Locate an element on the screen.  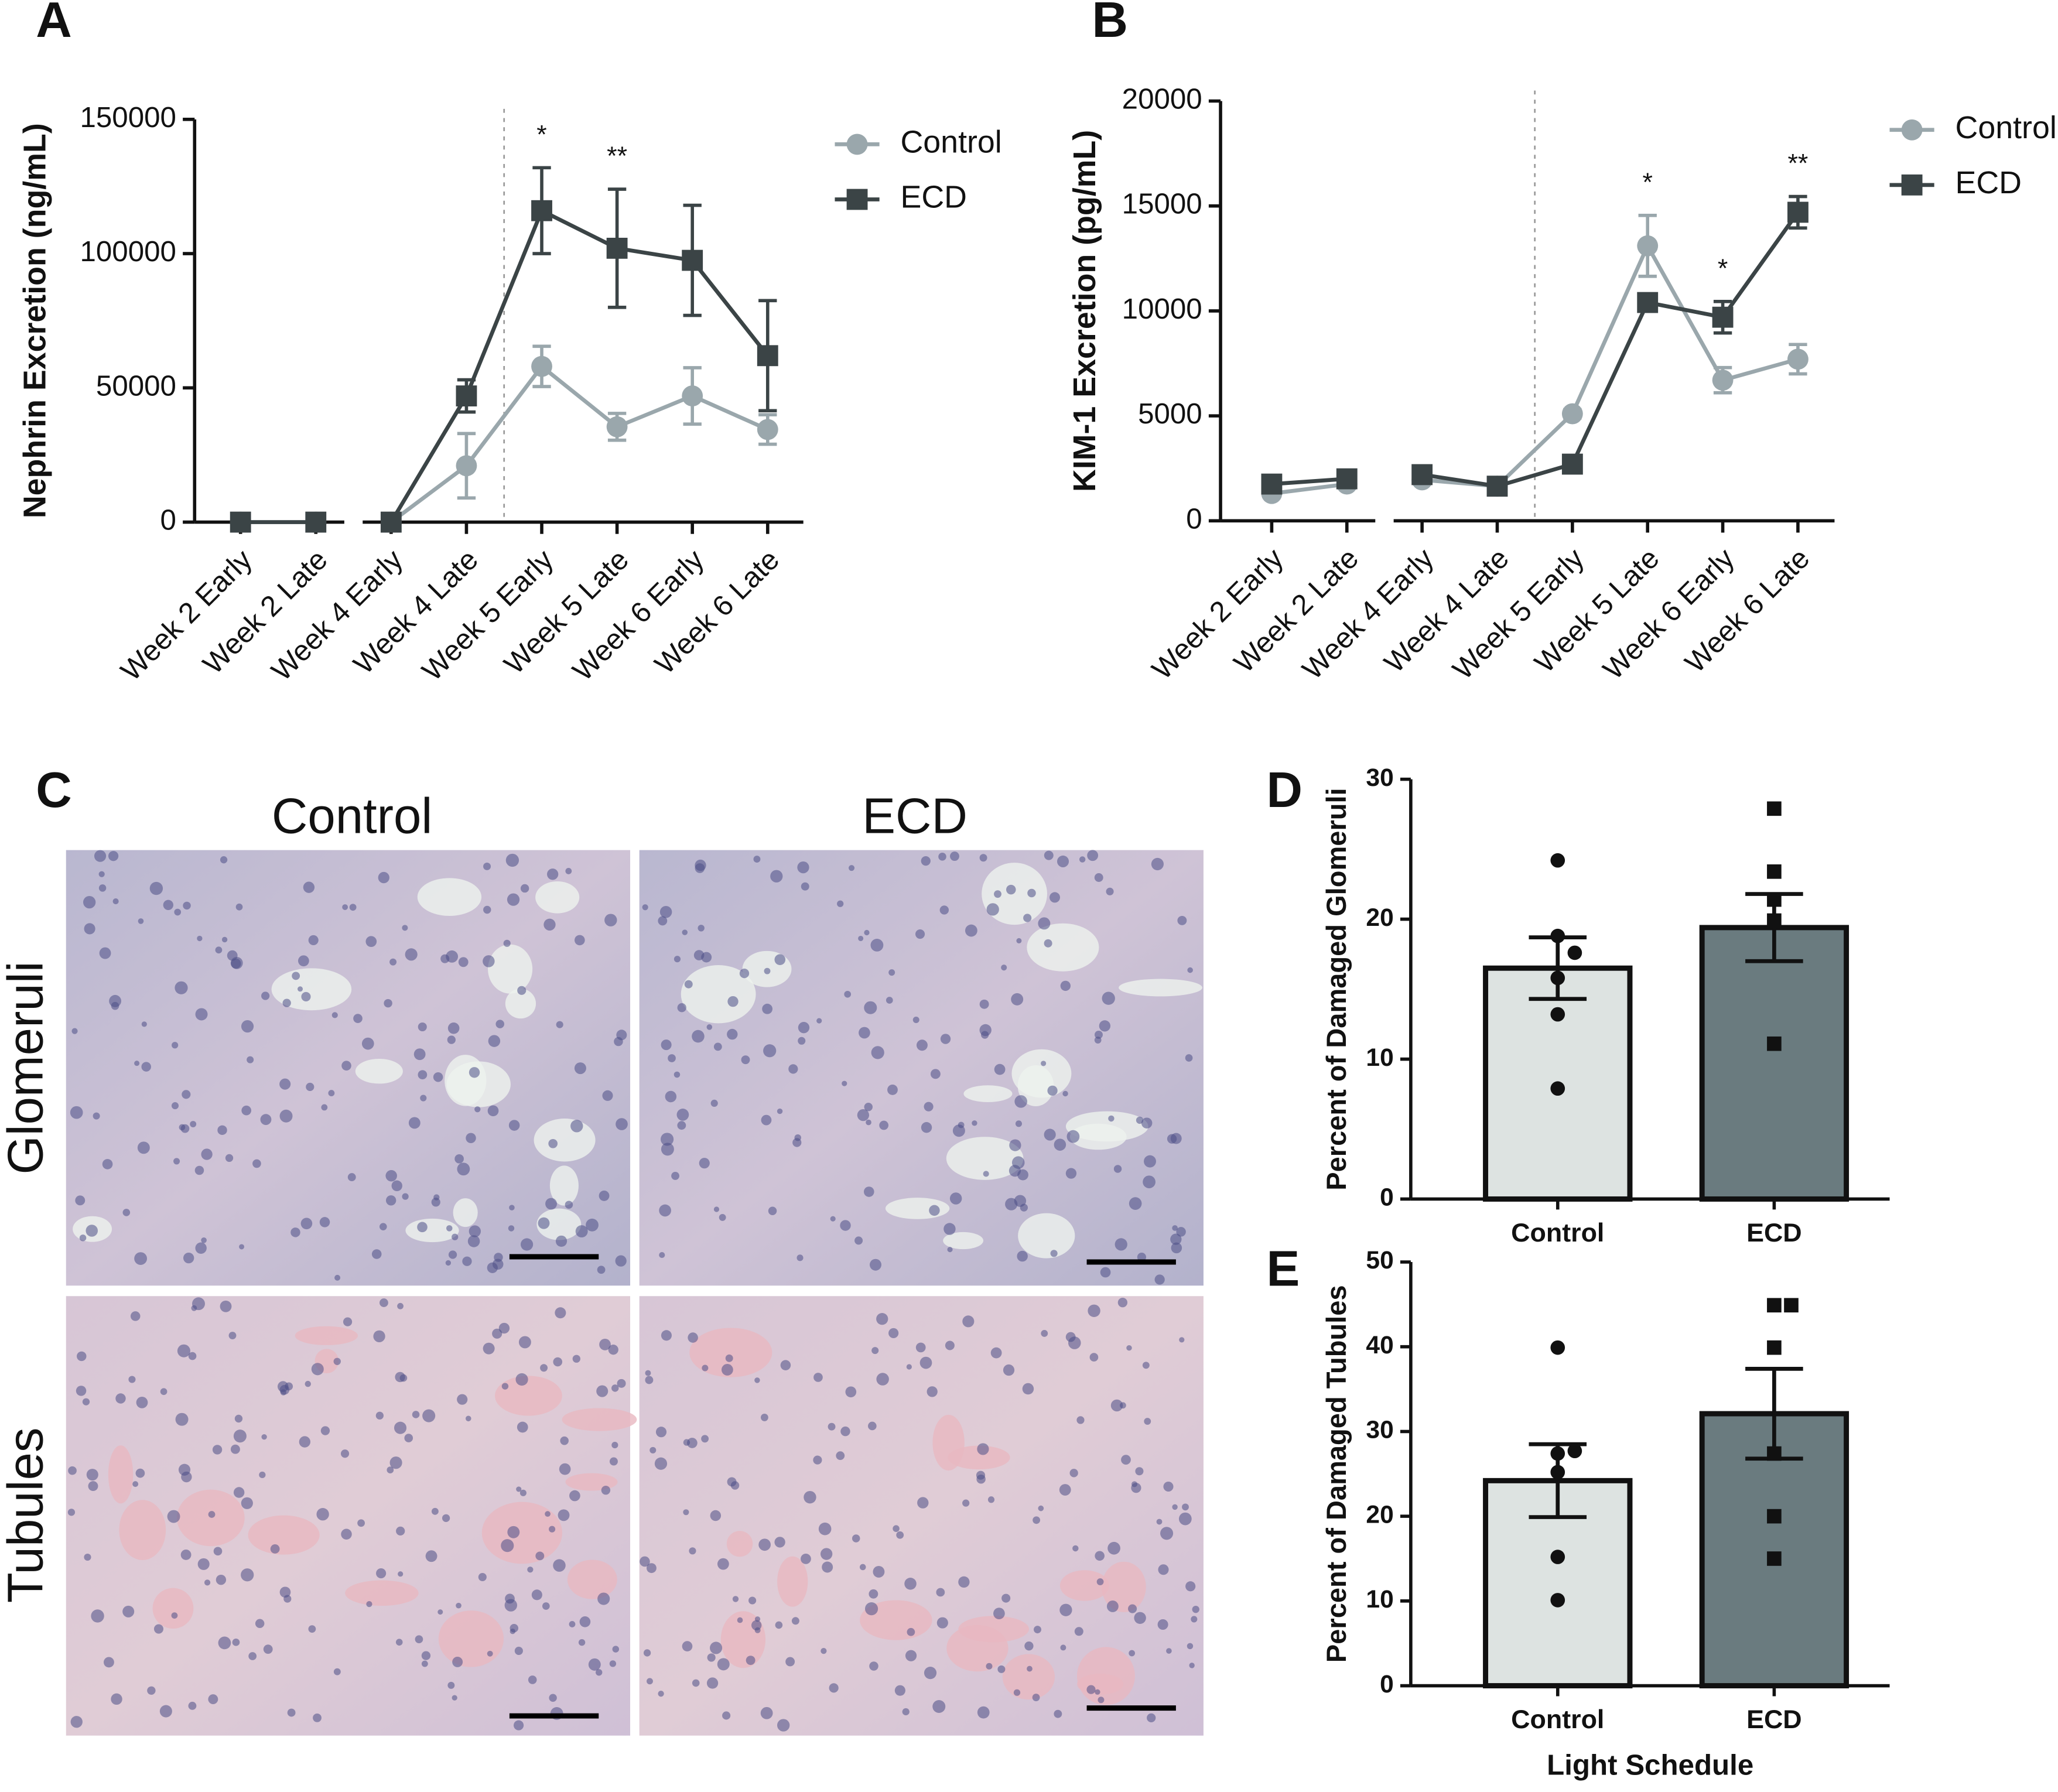
y-tick-label: 0 is located at coordinates (1387, 1198).